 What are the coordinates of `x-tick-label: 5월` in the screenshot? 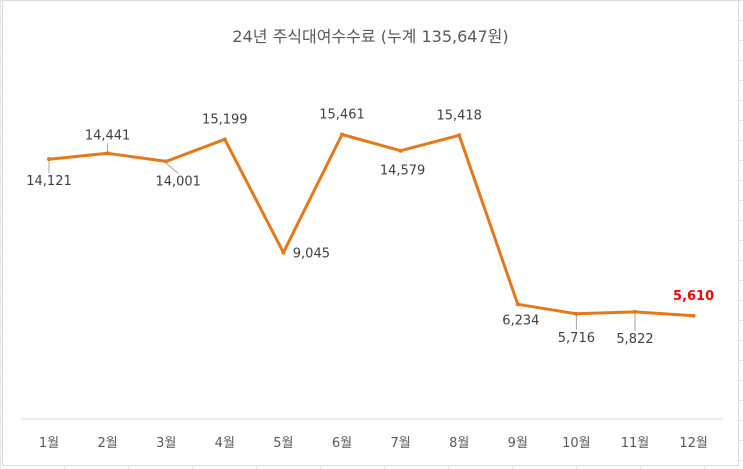 It's located at (283, 443).